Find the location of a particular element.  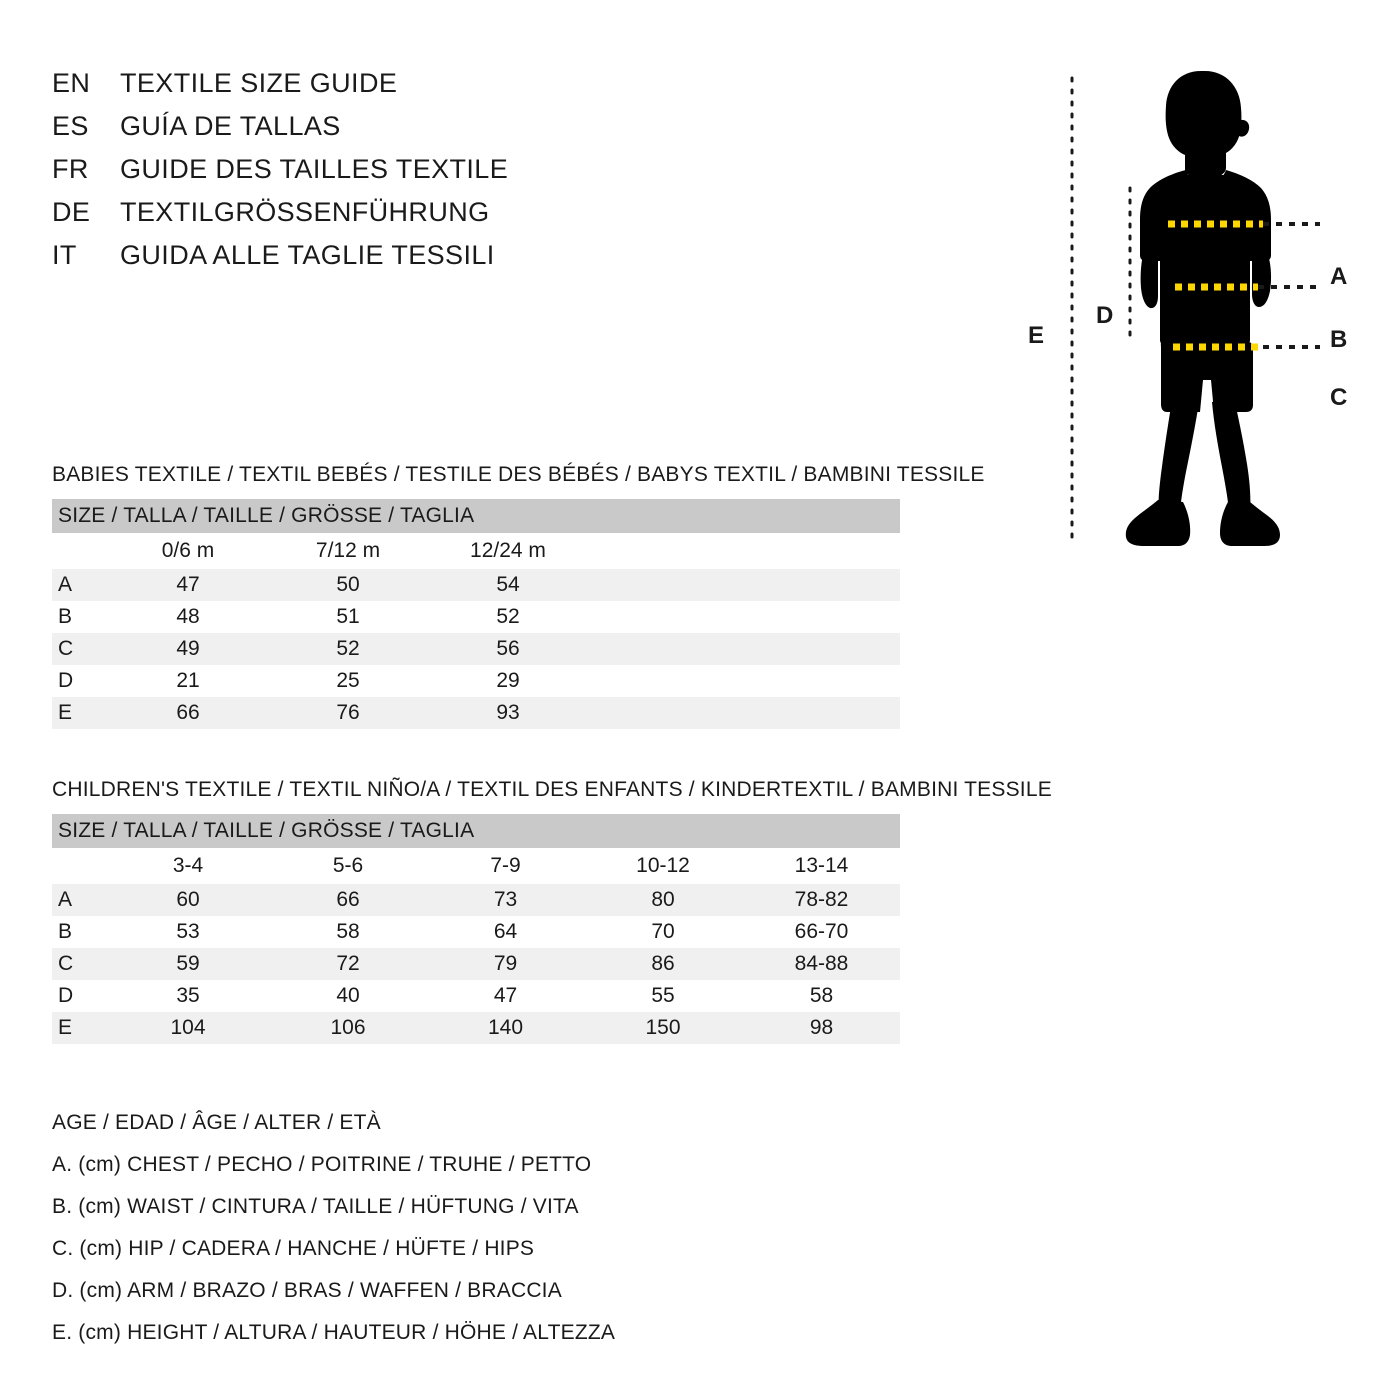

language-row-it: IT GUIDA ALLE TAGLIE TESSILI is located at coordinates (372, 261).